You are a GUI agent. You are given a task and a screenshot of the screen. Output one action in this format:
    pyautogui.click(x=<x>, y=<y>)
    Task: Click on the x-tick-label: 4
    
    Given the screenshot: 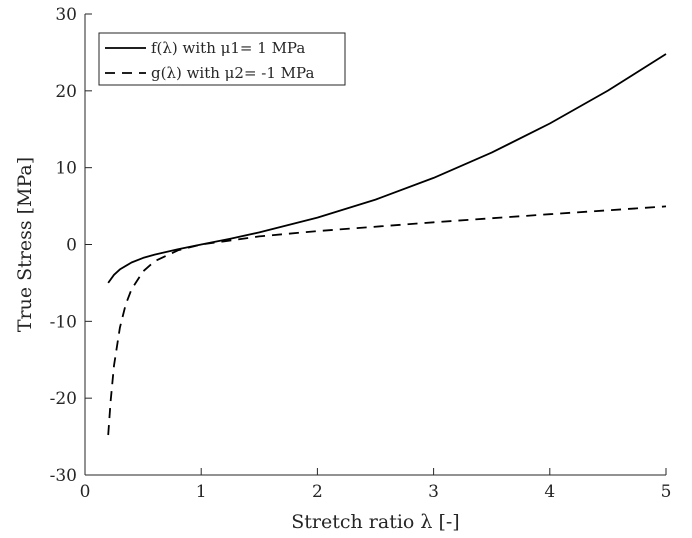 What is the action you would take?
    pyautogui.click(x=549, y=492)
    